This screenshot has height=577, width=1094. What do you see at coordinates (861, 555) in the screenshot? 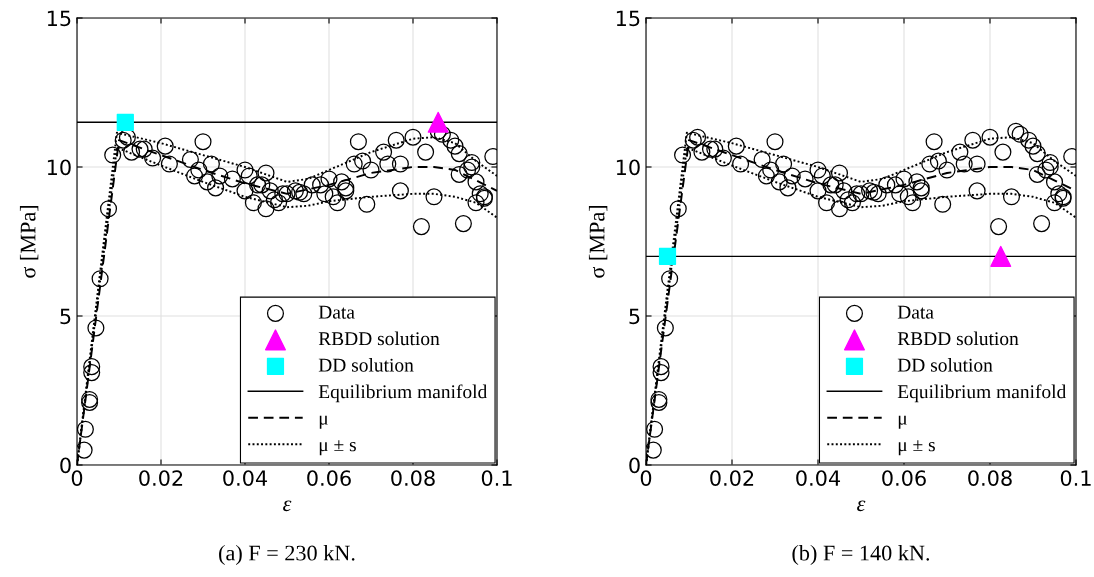
I see `text: (b) F = 140 kN.` at bounding box center [861, 555].